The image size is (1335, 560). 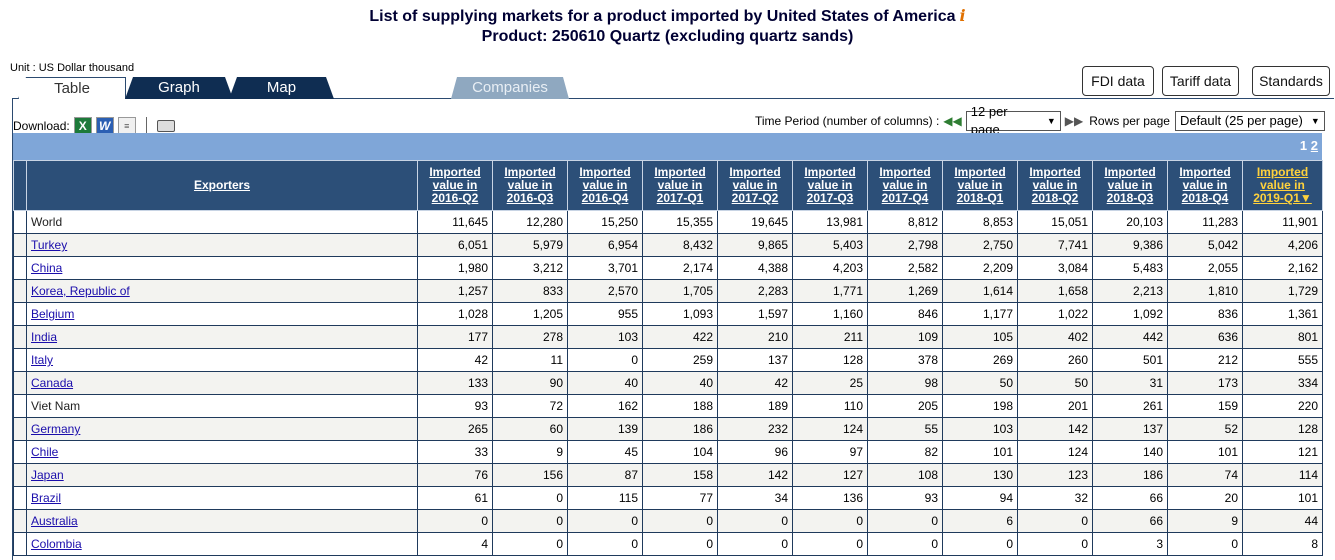 I want to click on value-cell: 9,386, so click(x=1130, y=245).